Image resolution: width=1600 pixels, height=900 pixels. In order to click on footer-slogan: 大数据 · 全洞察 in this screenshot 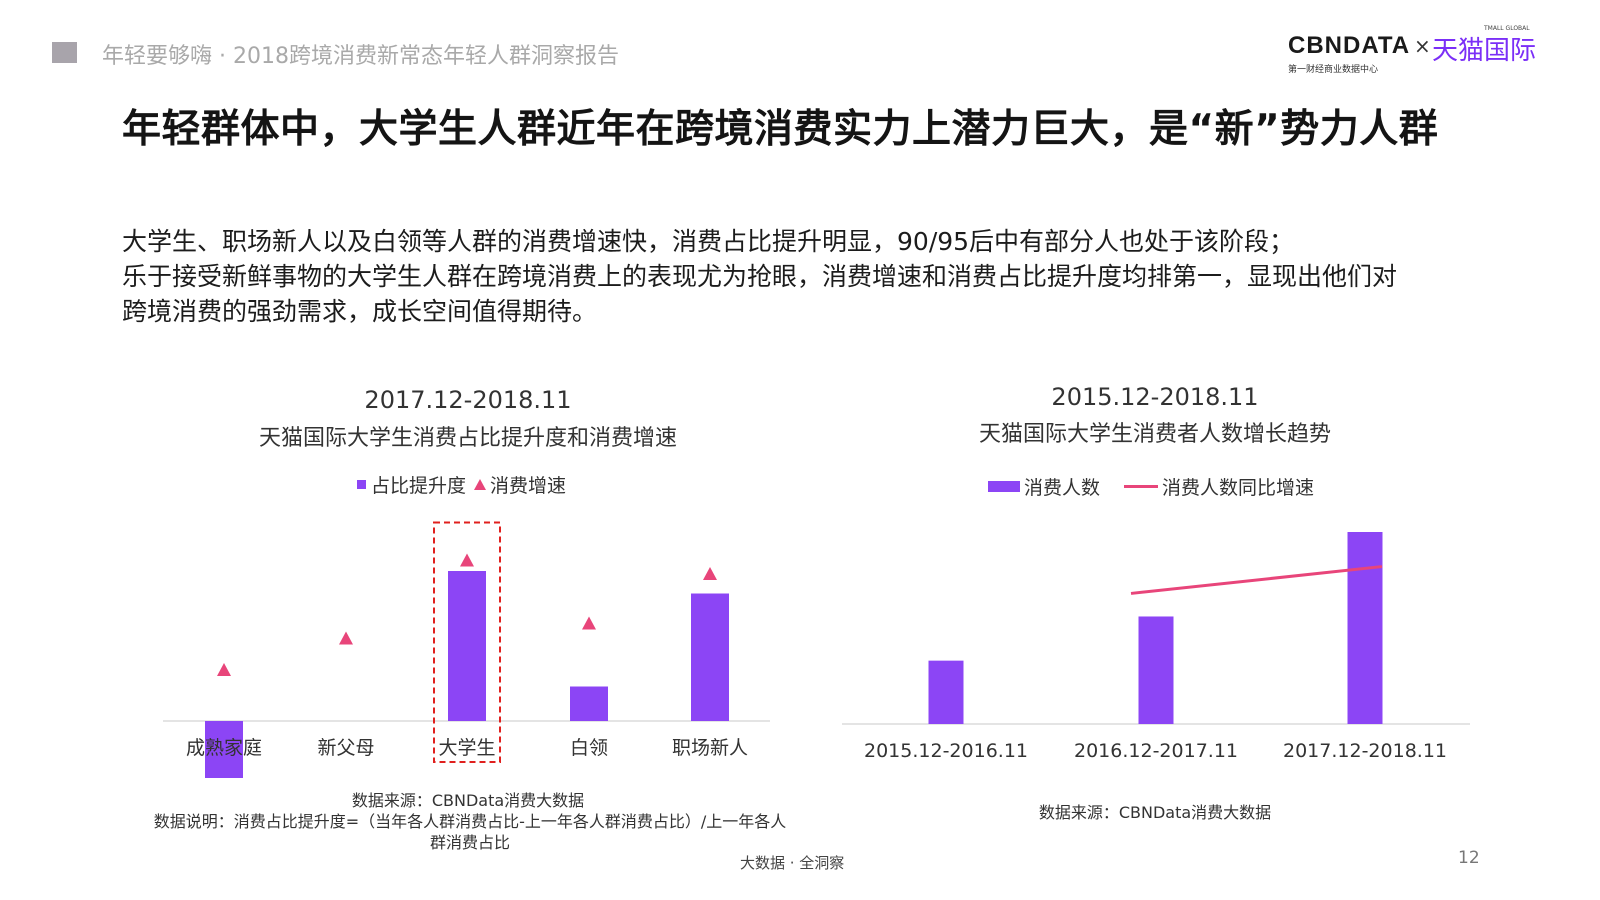, I will do `click(792, 863)`.